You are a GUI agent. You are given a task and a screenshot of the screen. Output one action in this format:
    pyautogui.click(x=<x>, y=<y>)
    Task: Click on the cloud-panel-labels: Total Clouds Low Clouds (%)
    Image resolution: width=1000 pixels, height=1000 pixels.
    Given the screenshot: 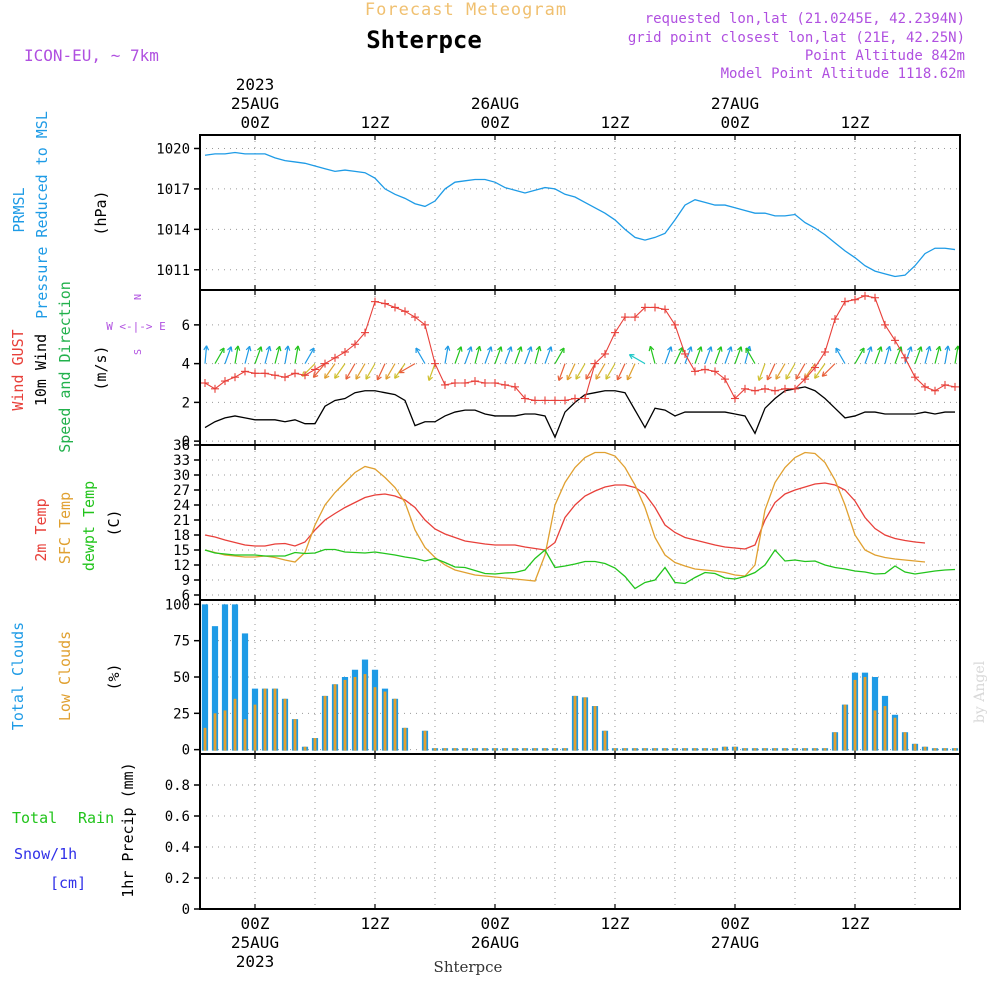 What is the action you would take?
    pyautogui.click(x=66, y=676)
    